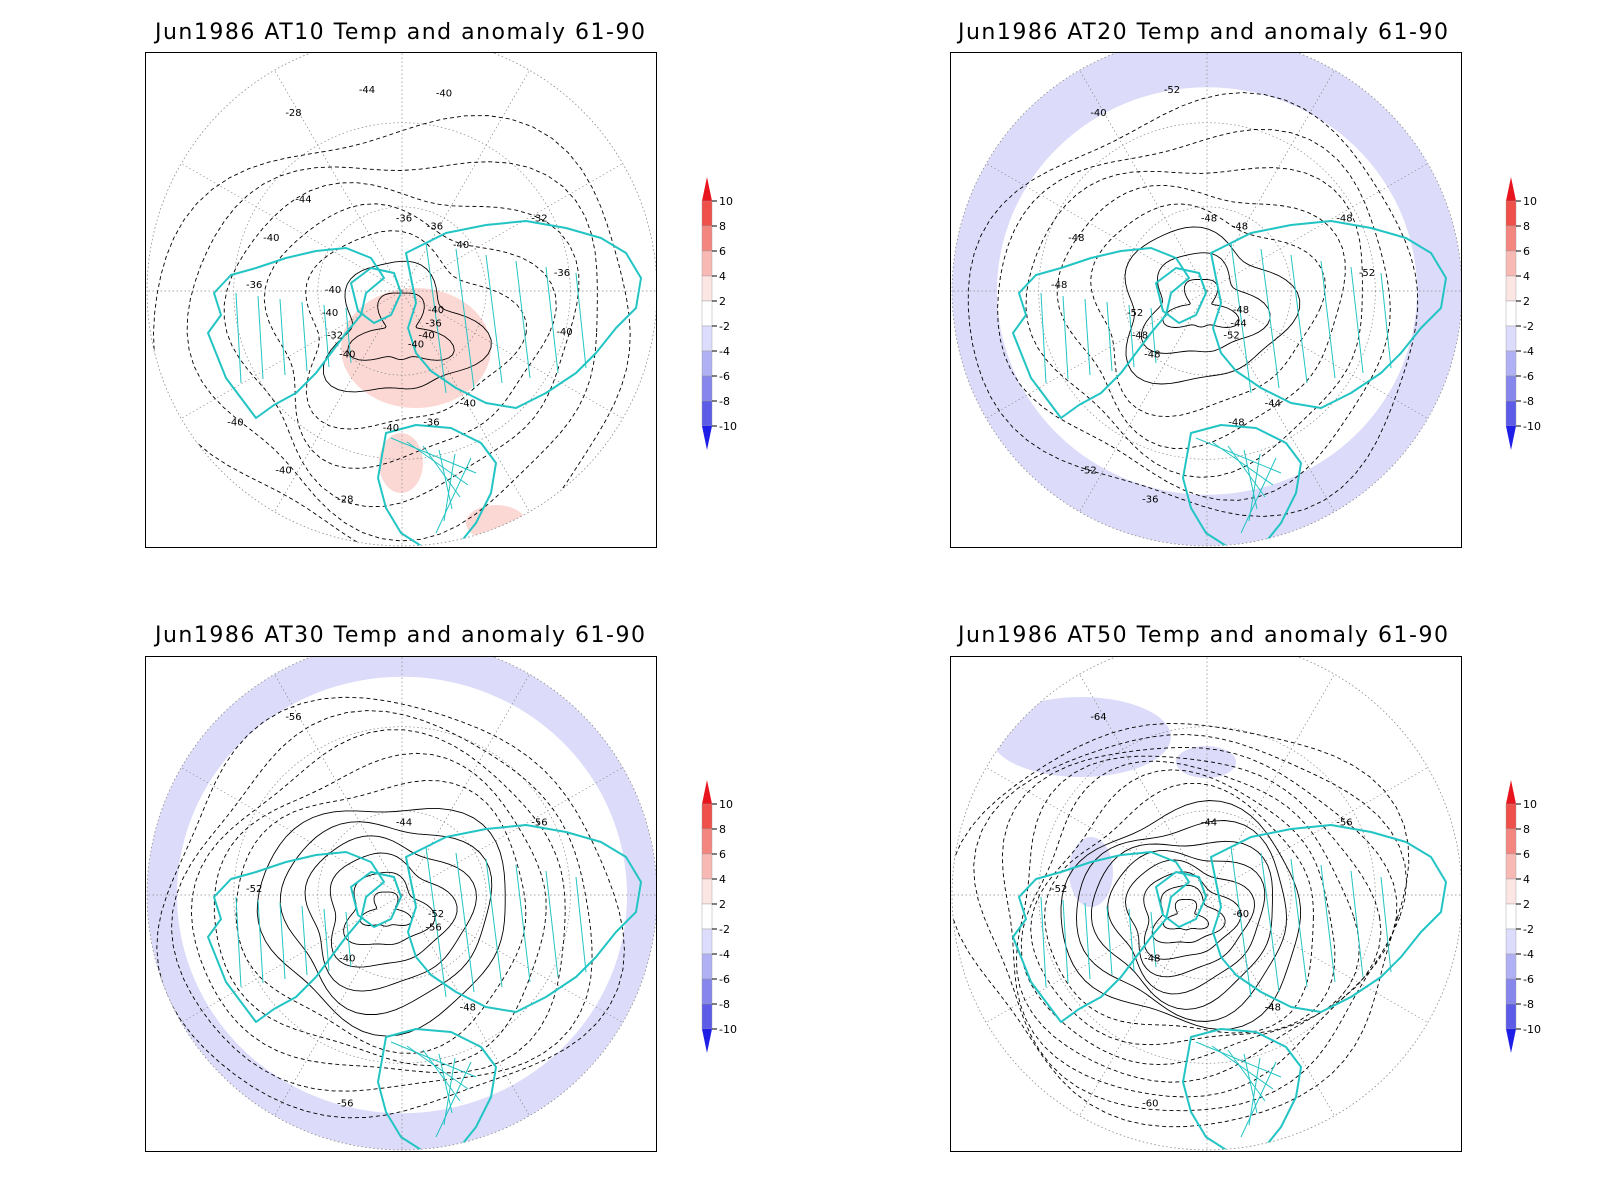 The width and height of the screenshot is (1600, 1200). Describe the element at coordinates (722, 226) in the screenshot. I see `colorbar-tick-label: 8` at that location.